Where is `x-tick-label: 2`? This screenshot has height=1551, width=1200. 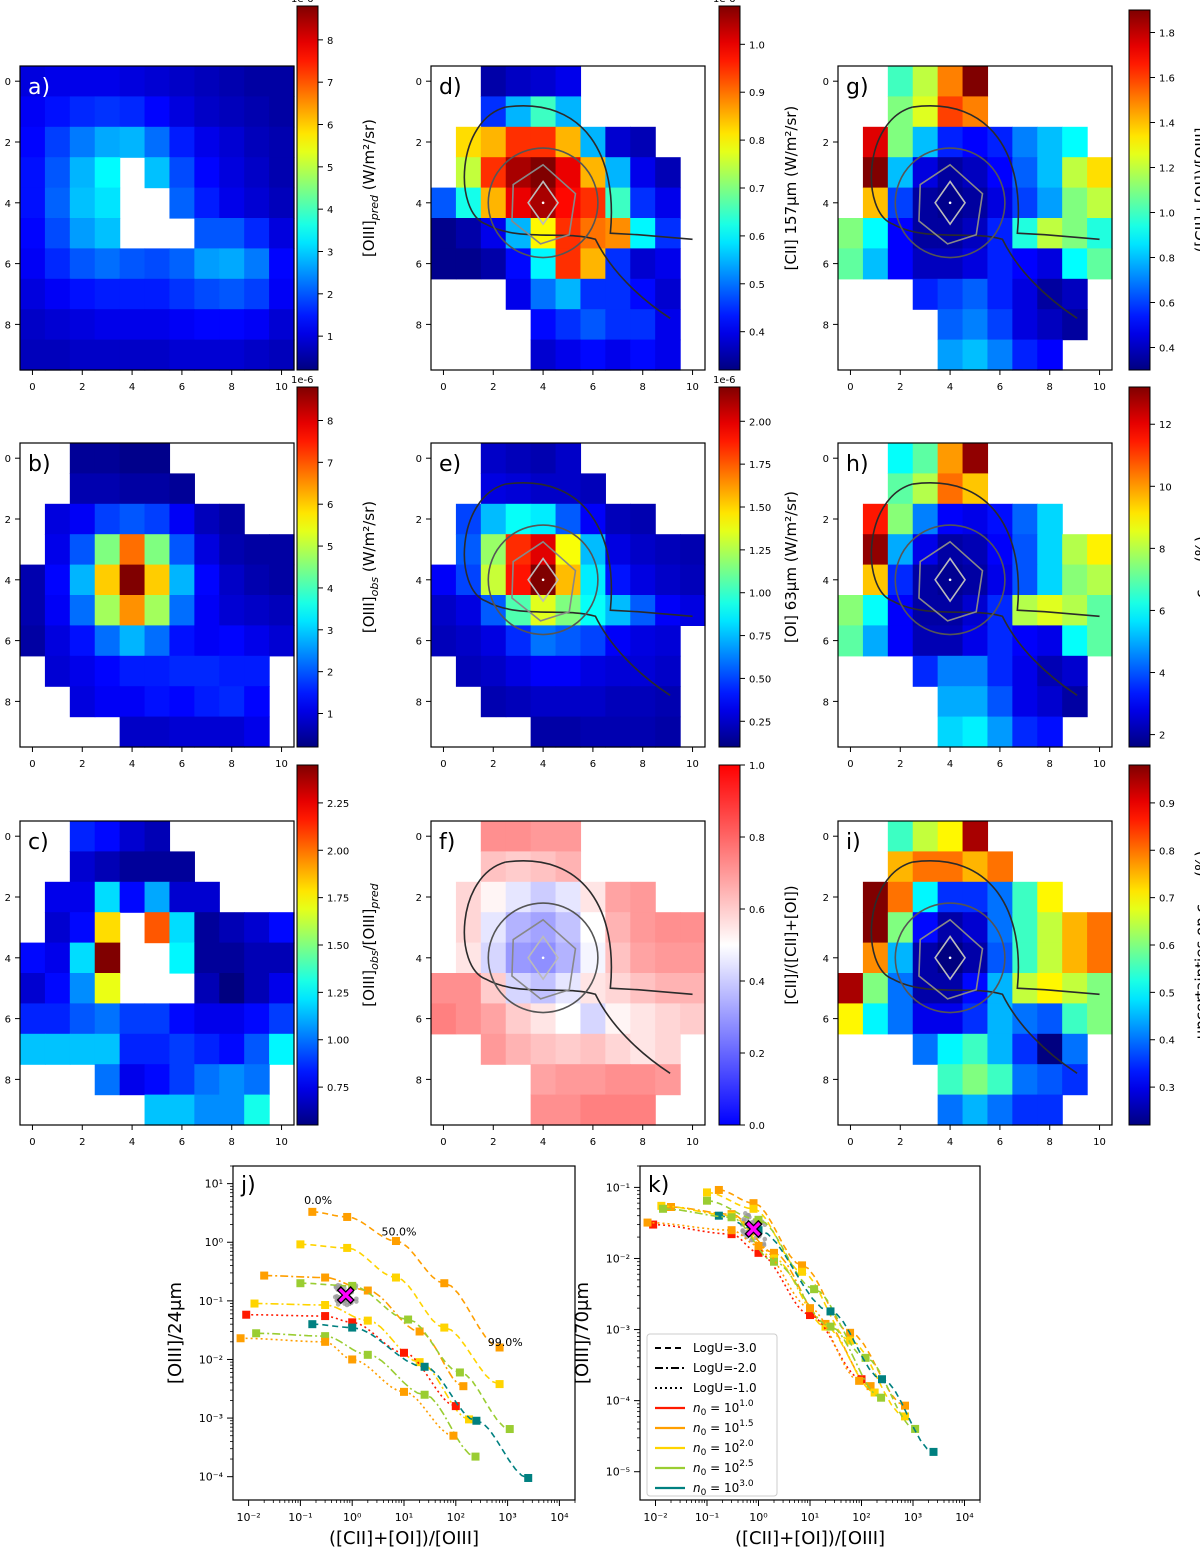 x-tick-label: 2 is located at coordinates (493, 387).